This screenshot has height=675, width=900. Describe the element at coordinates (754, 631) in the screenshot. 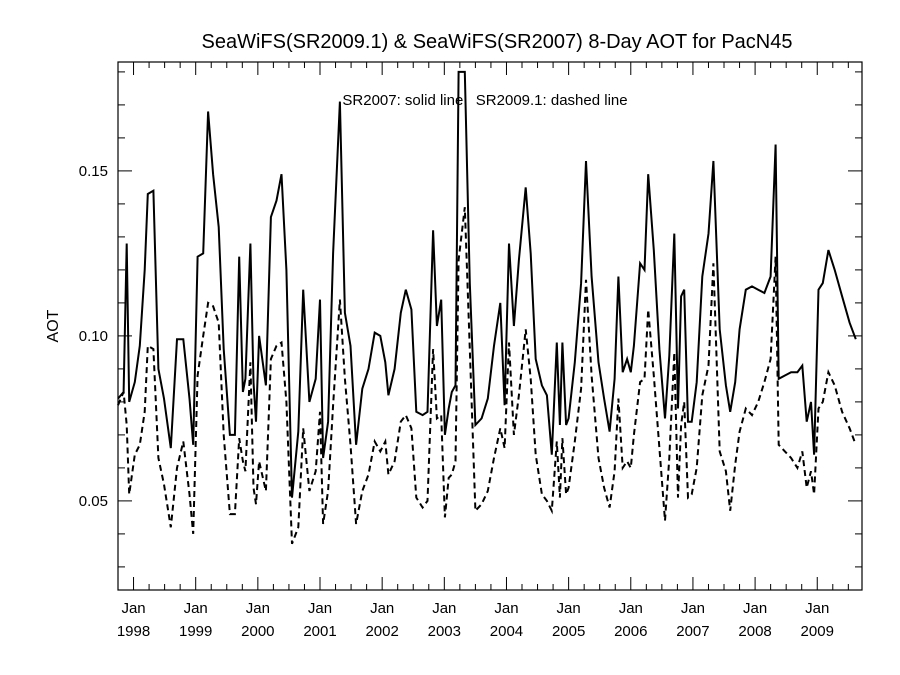

I see `x-tick-label-year: 2008` at that location.